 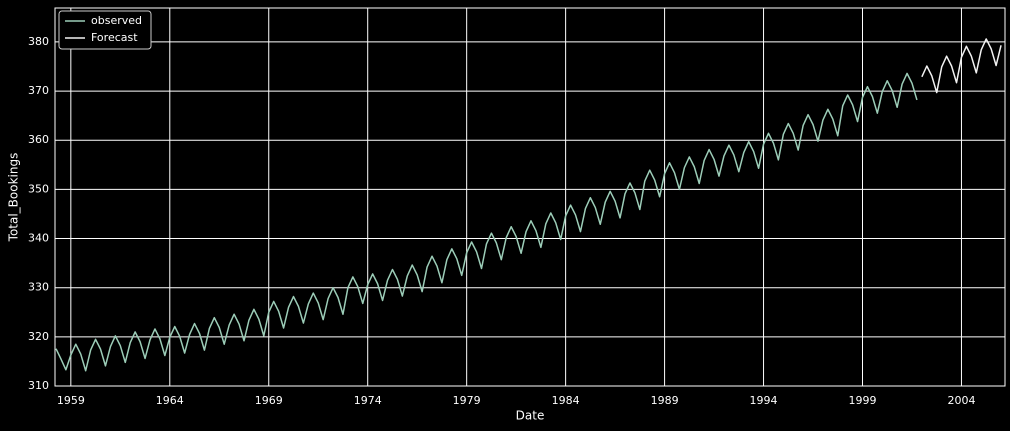 What do you see at coordinates (530, 416) in the screenshot?
I see `x-axis-label: Date` at bounding box center [530, 416].